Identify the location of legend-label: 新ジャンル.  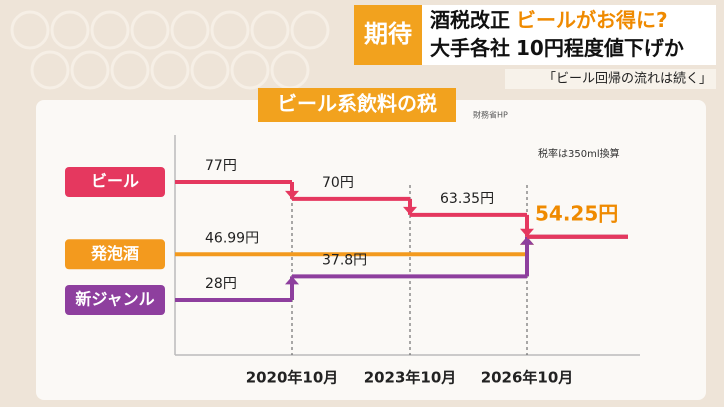
(114, 299).